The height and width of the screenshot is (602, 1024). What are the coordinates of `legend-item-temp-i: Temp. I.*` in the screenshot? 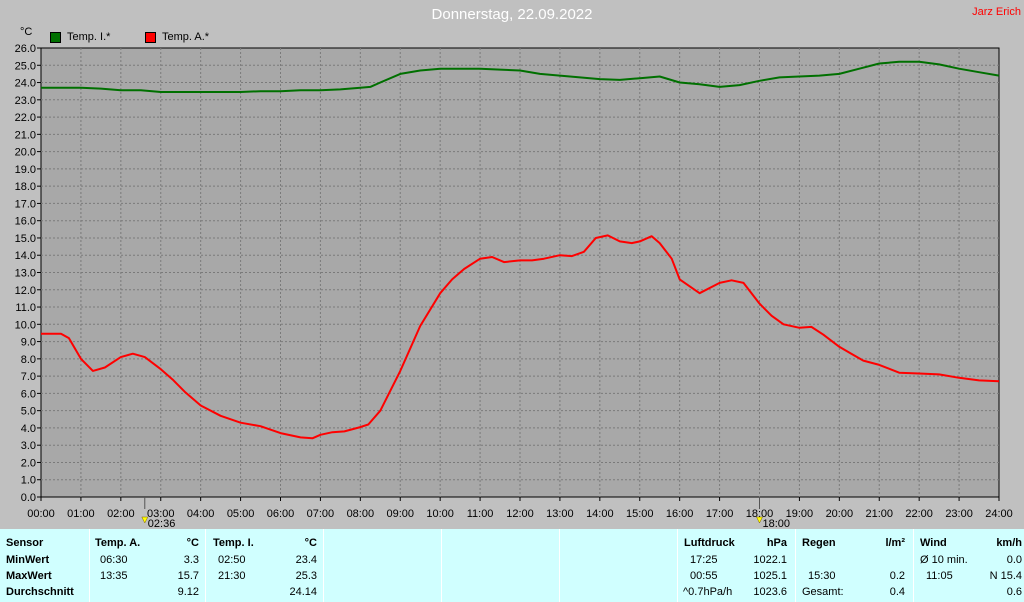 It's located at (80, 37).